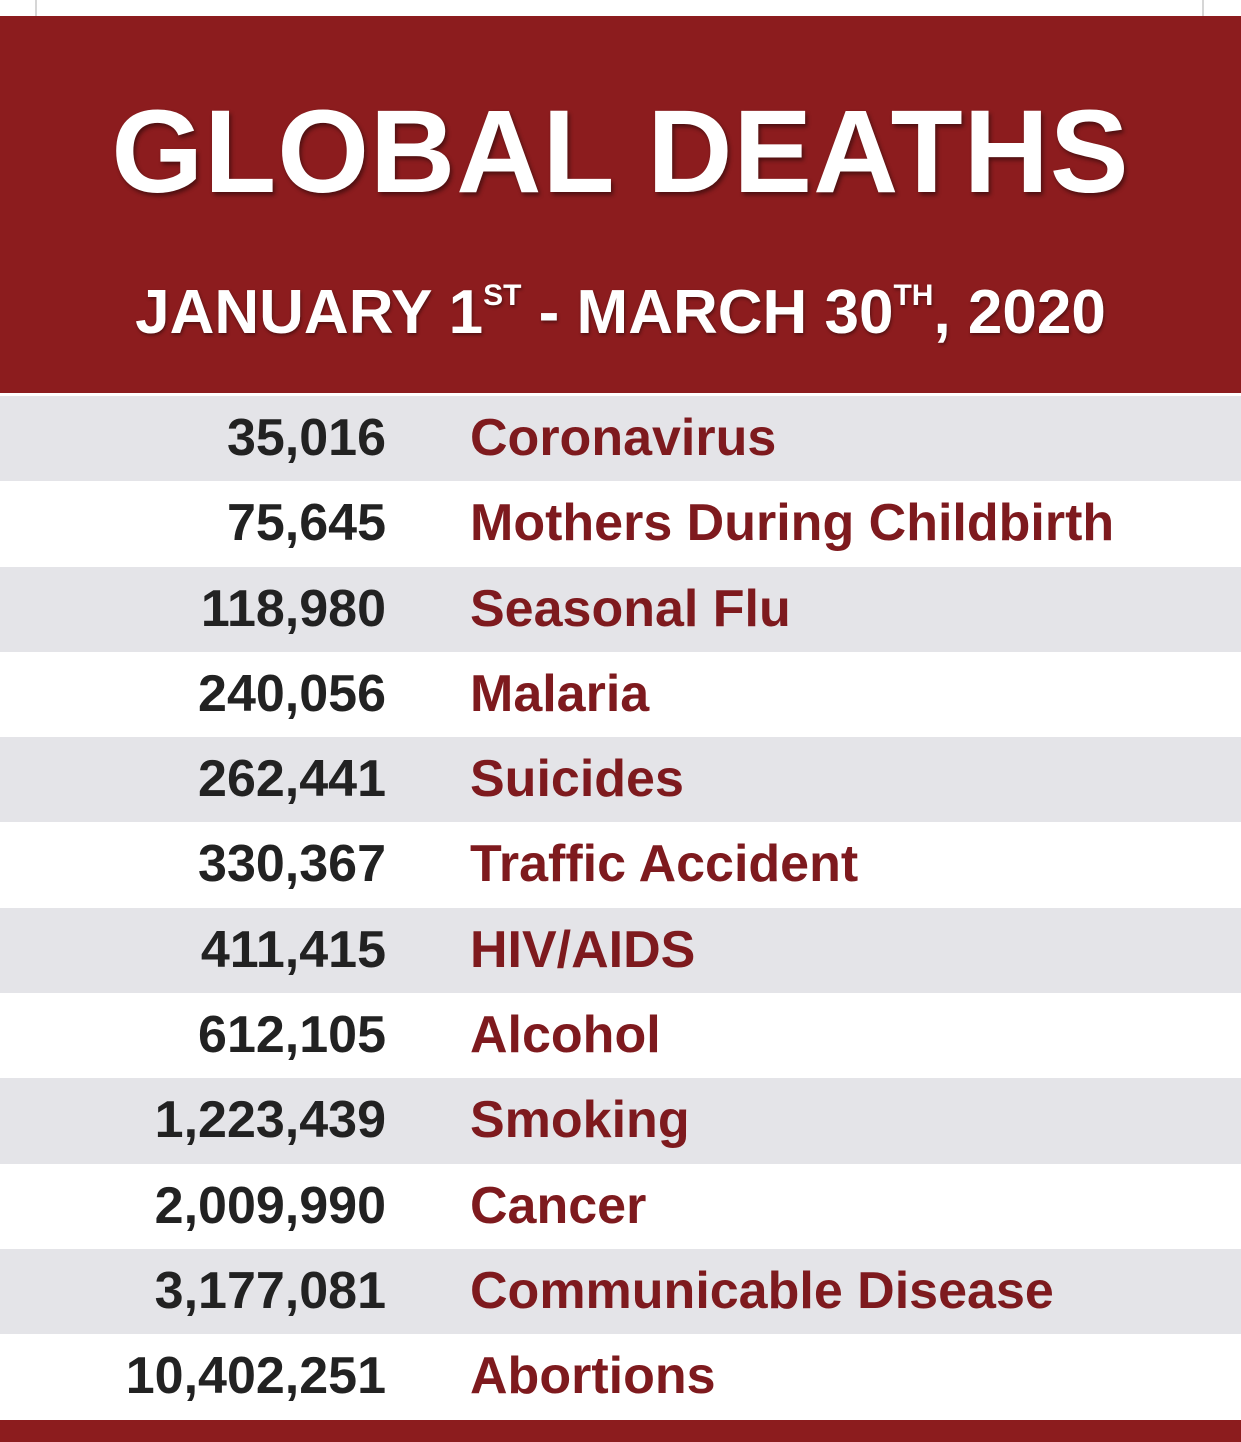  I want to click on frame-edge-right, so click(1203, 8).